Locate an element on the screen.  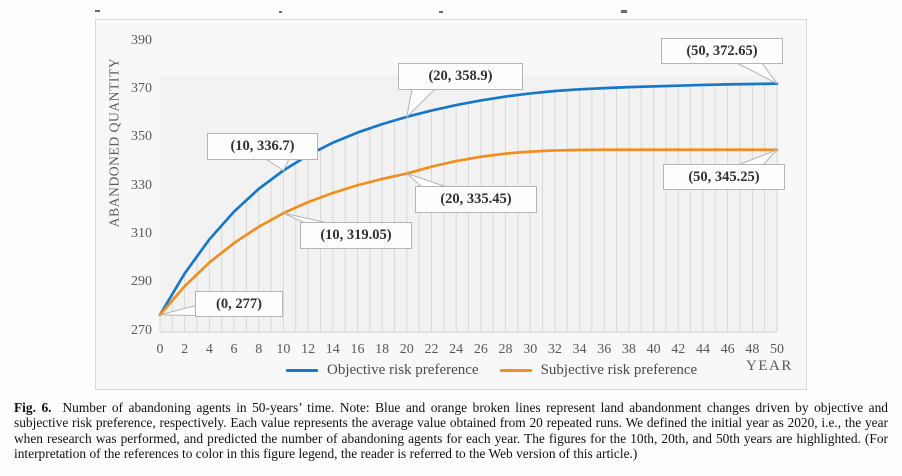
legend-line-swatch-subjective is located at coordinates (515, 370).